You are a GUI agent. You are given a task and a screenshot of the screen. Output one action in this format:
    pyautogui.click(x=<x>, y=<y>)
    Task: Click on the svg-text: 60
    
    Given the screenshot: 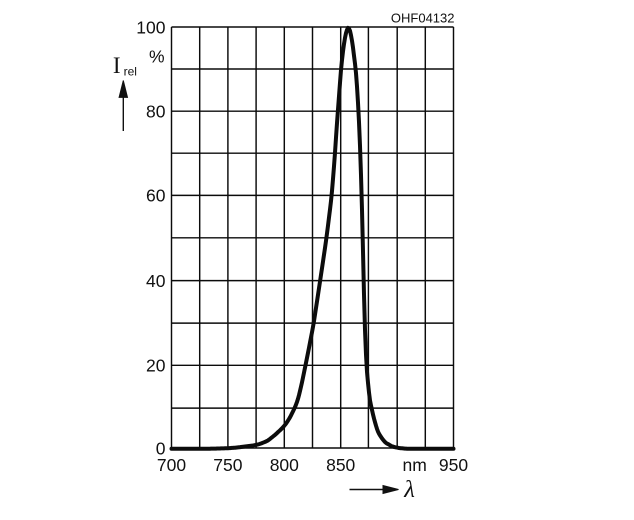 What is the action you would take?
    pyautogui.click(x=156, y=196)
    